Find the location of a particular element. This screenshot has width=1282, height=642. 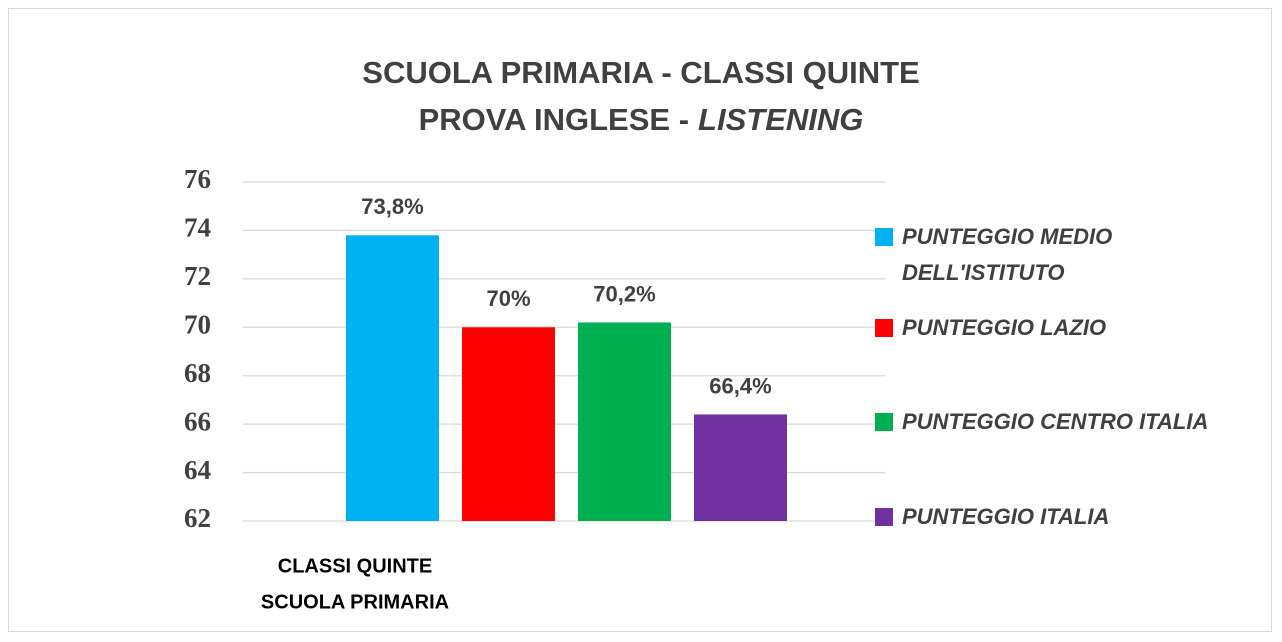

legend-item: PUNTEGGIO CENTRO ITALIA is located at coordinates (1075, 422).